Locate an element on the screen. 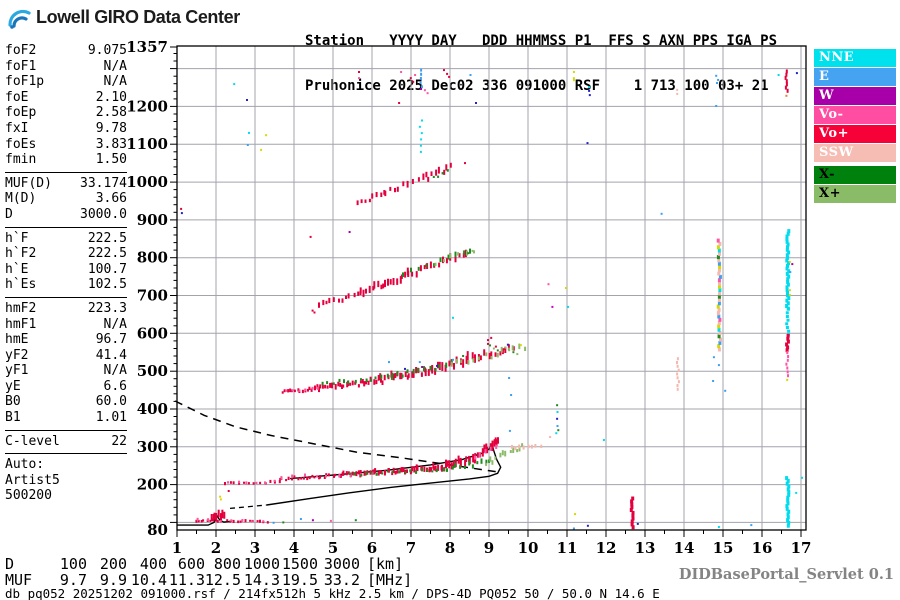  parameter-row: hmE 96.7 is located at coordinates (66, 340).